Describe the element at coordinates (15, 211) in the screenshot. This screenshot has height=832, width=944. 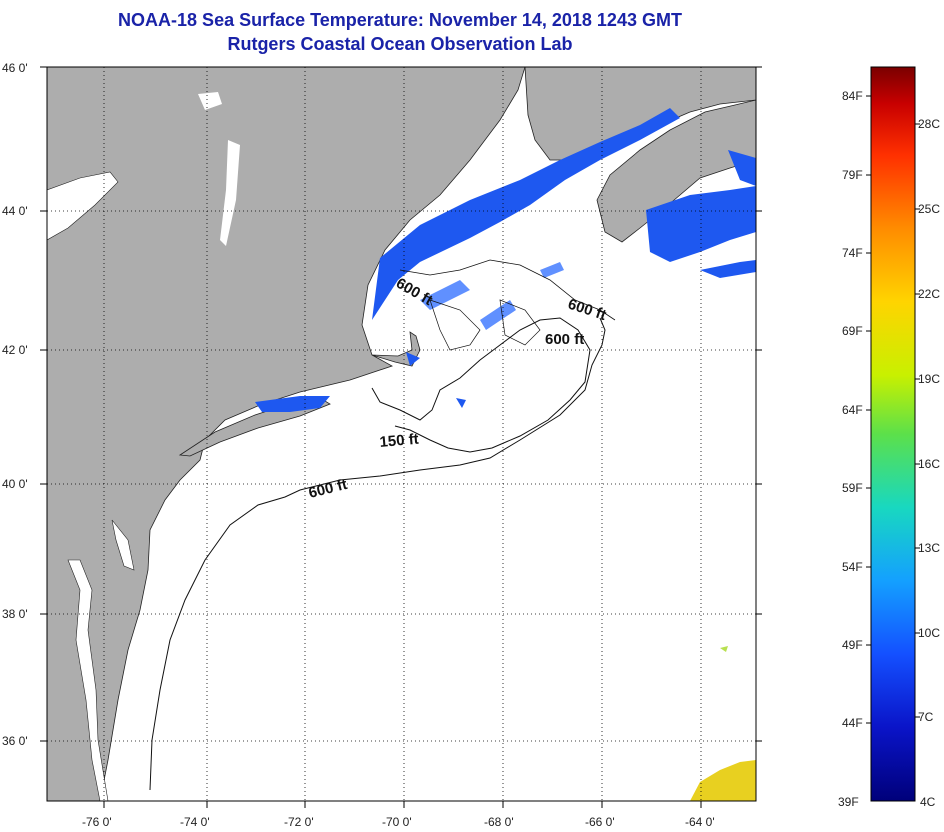
I see `lat-label-44: 44 0'` at that location.